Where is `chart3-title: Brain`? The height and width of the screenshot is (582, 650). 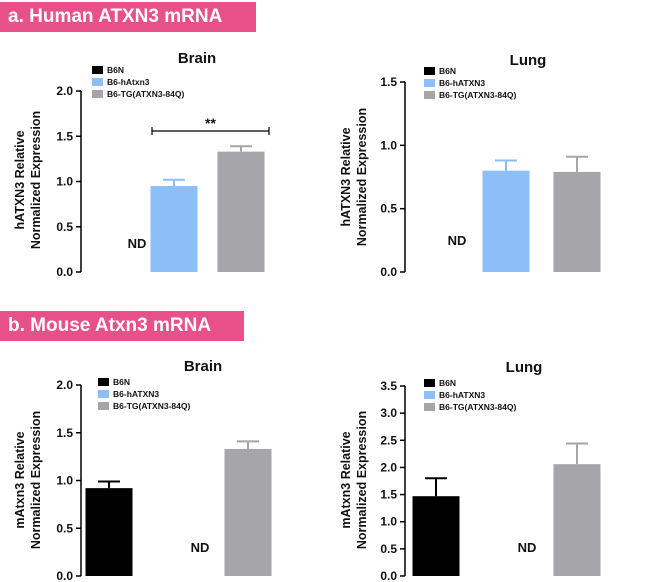 chart3-title: Brain is located at coordinates (203, 366).